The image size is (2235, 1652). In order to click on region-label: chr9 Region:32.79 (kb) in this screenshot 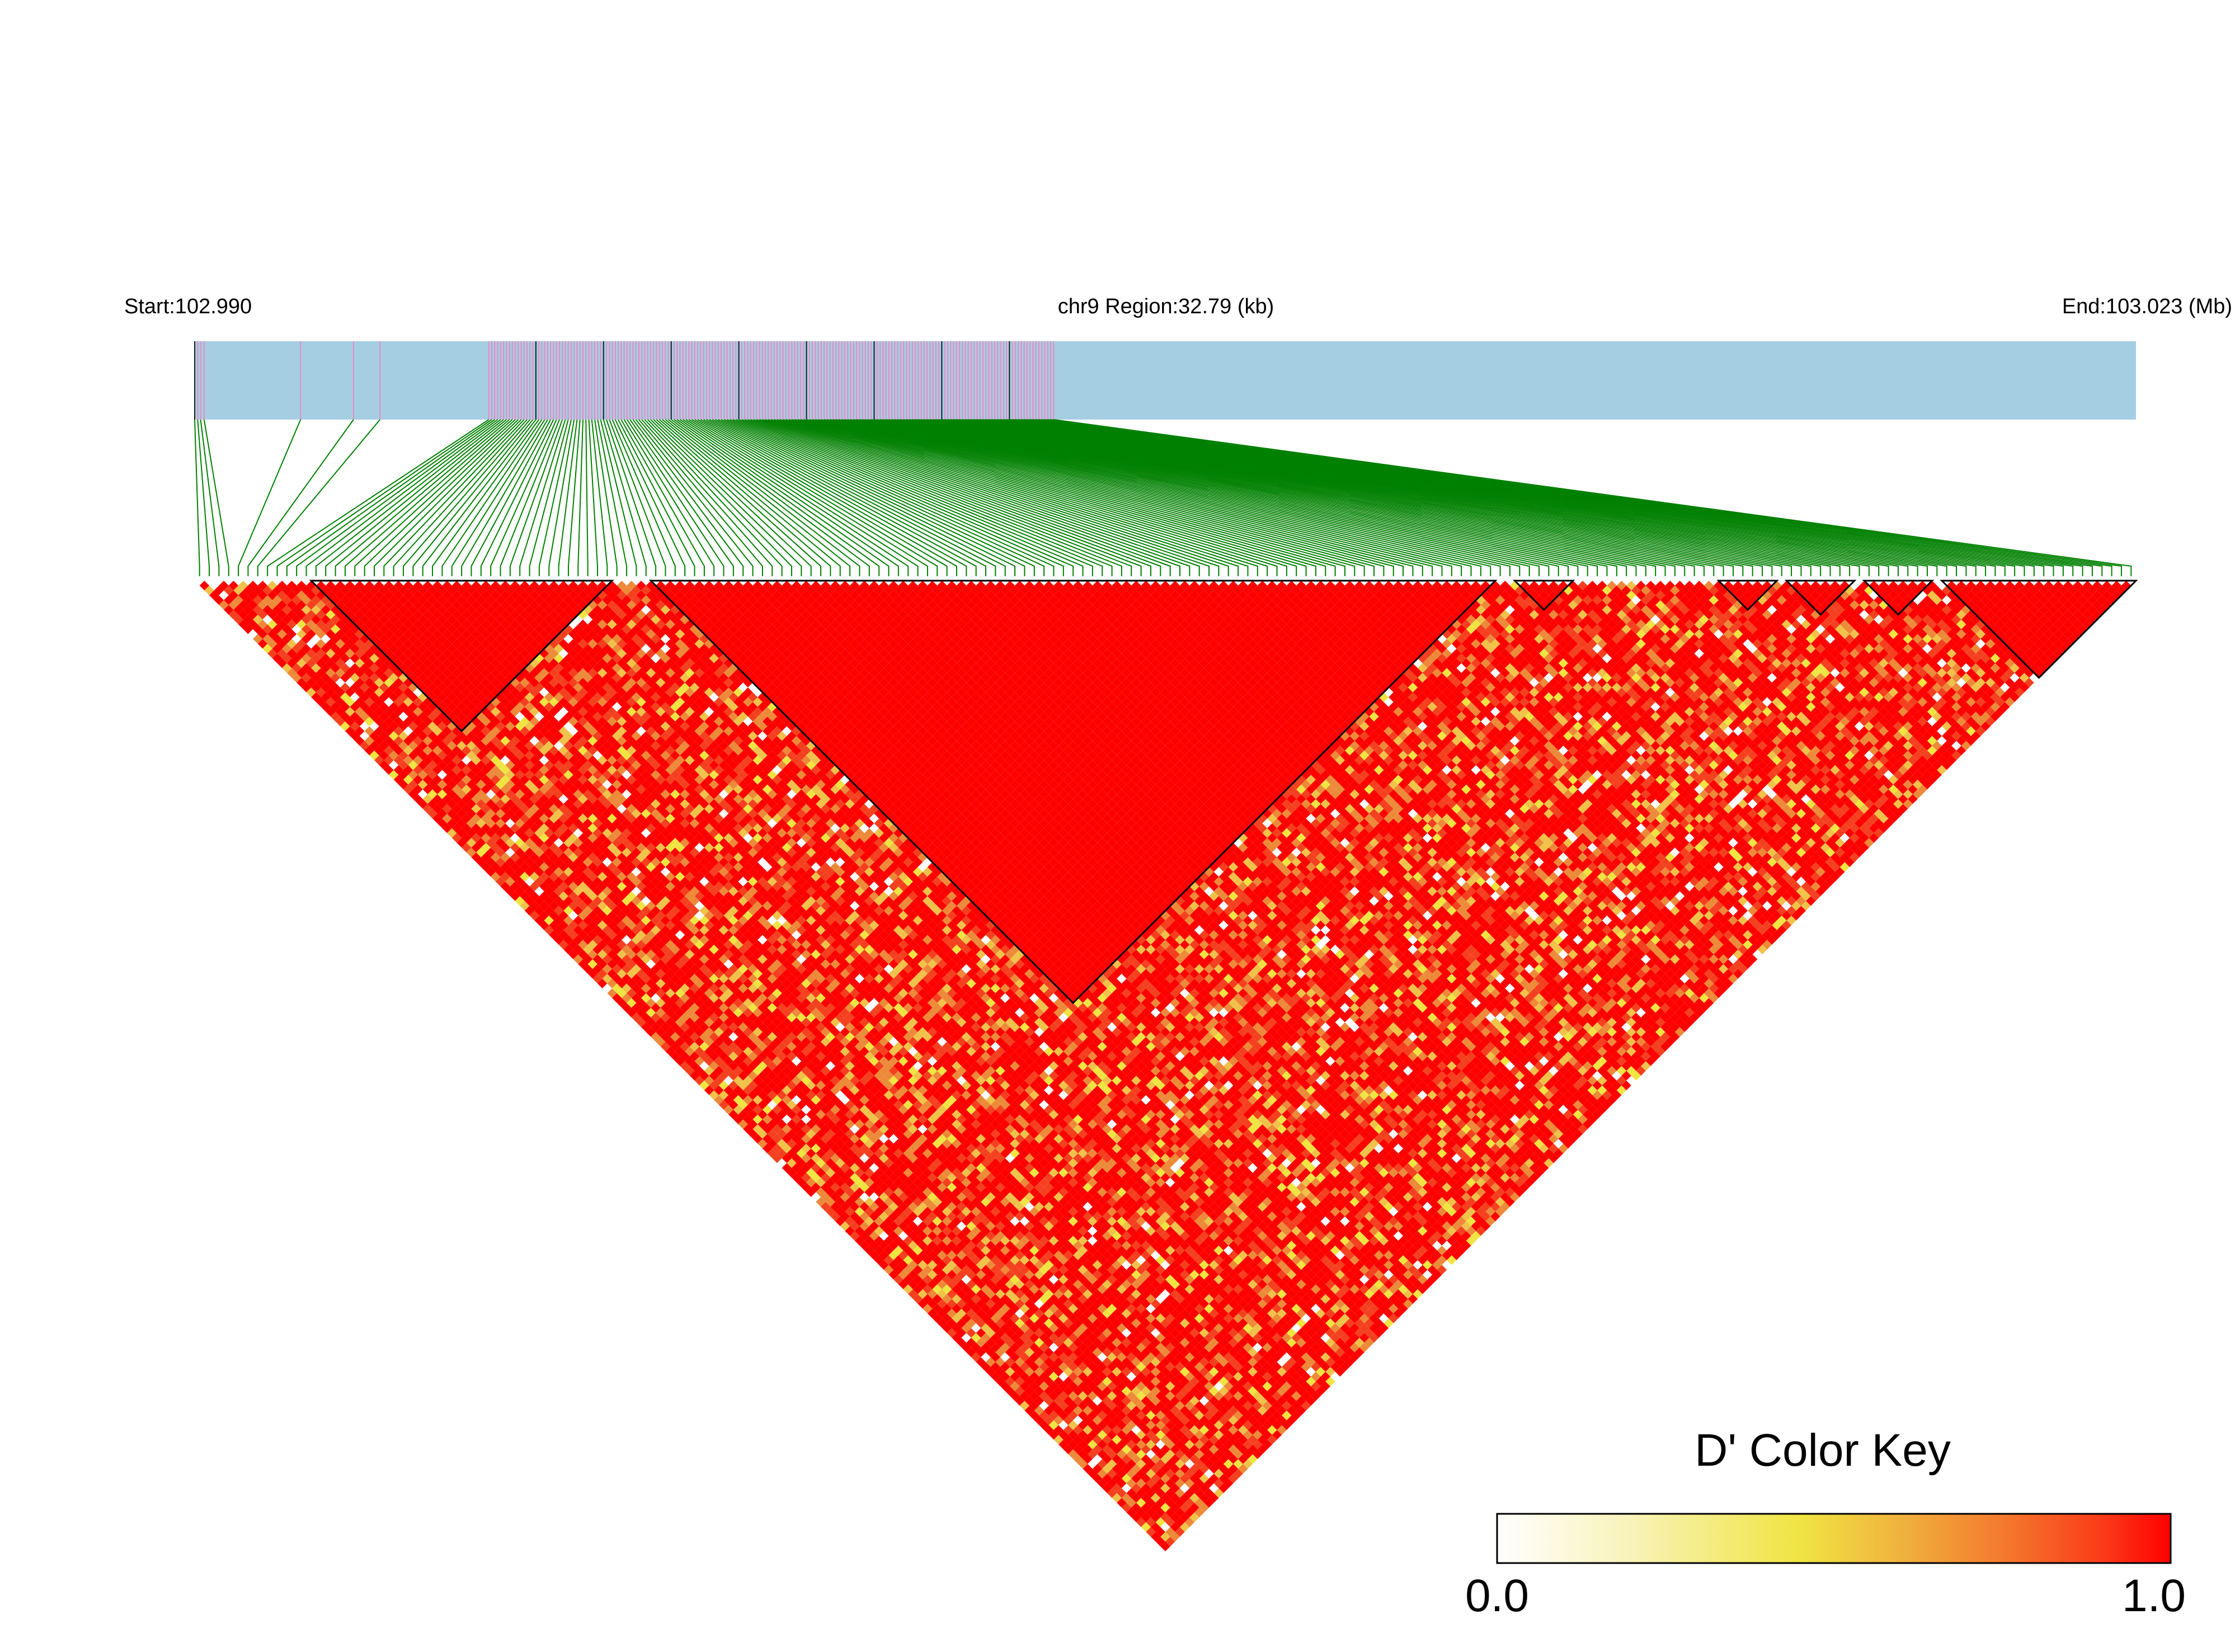, I will do `click(1166, 306)`.